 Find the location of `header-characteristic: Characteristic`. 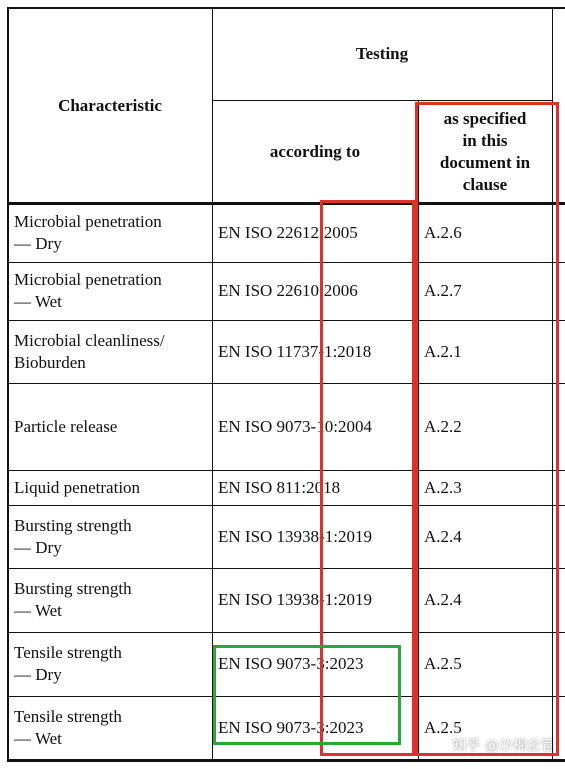

header-characteristic: Characteristic is located at coordinates (110, 105).